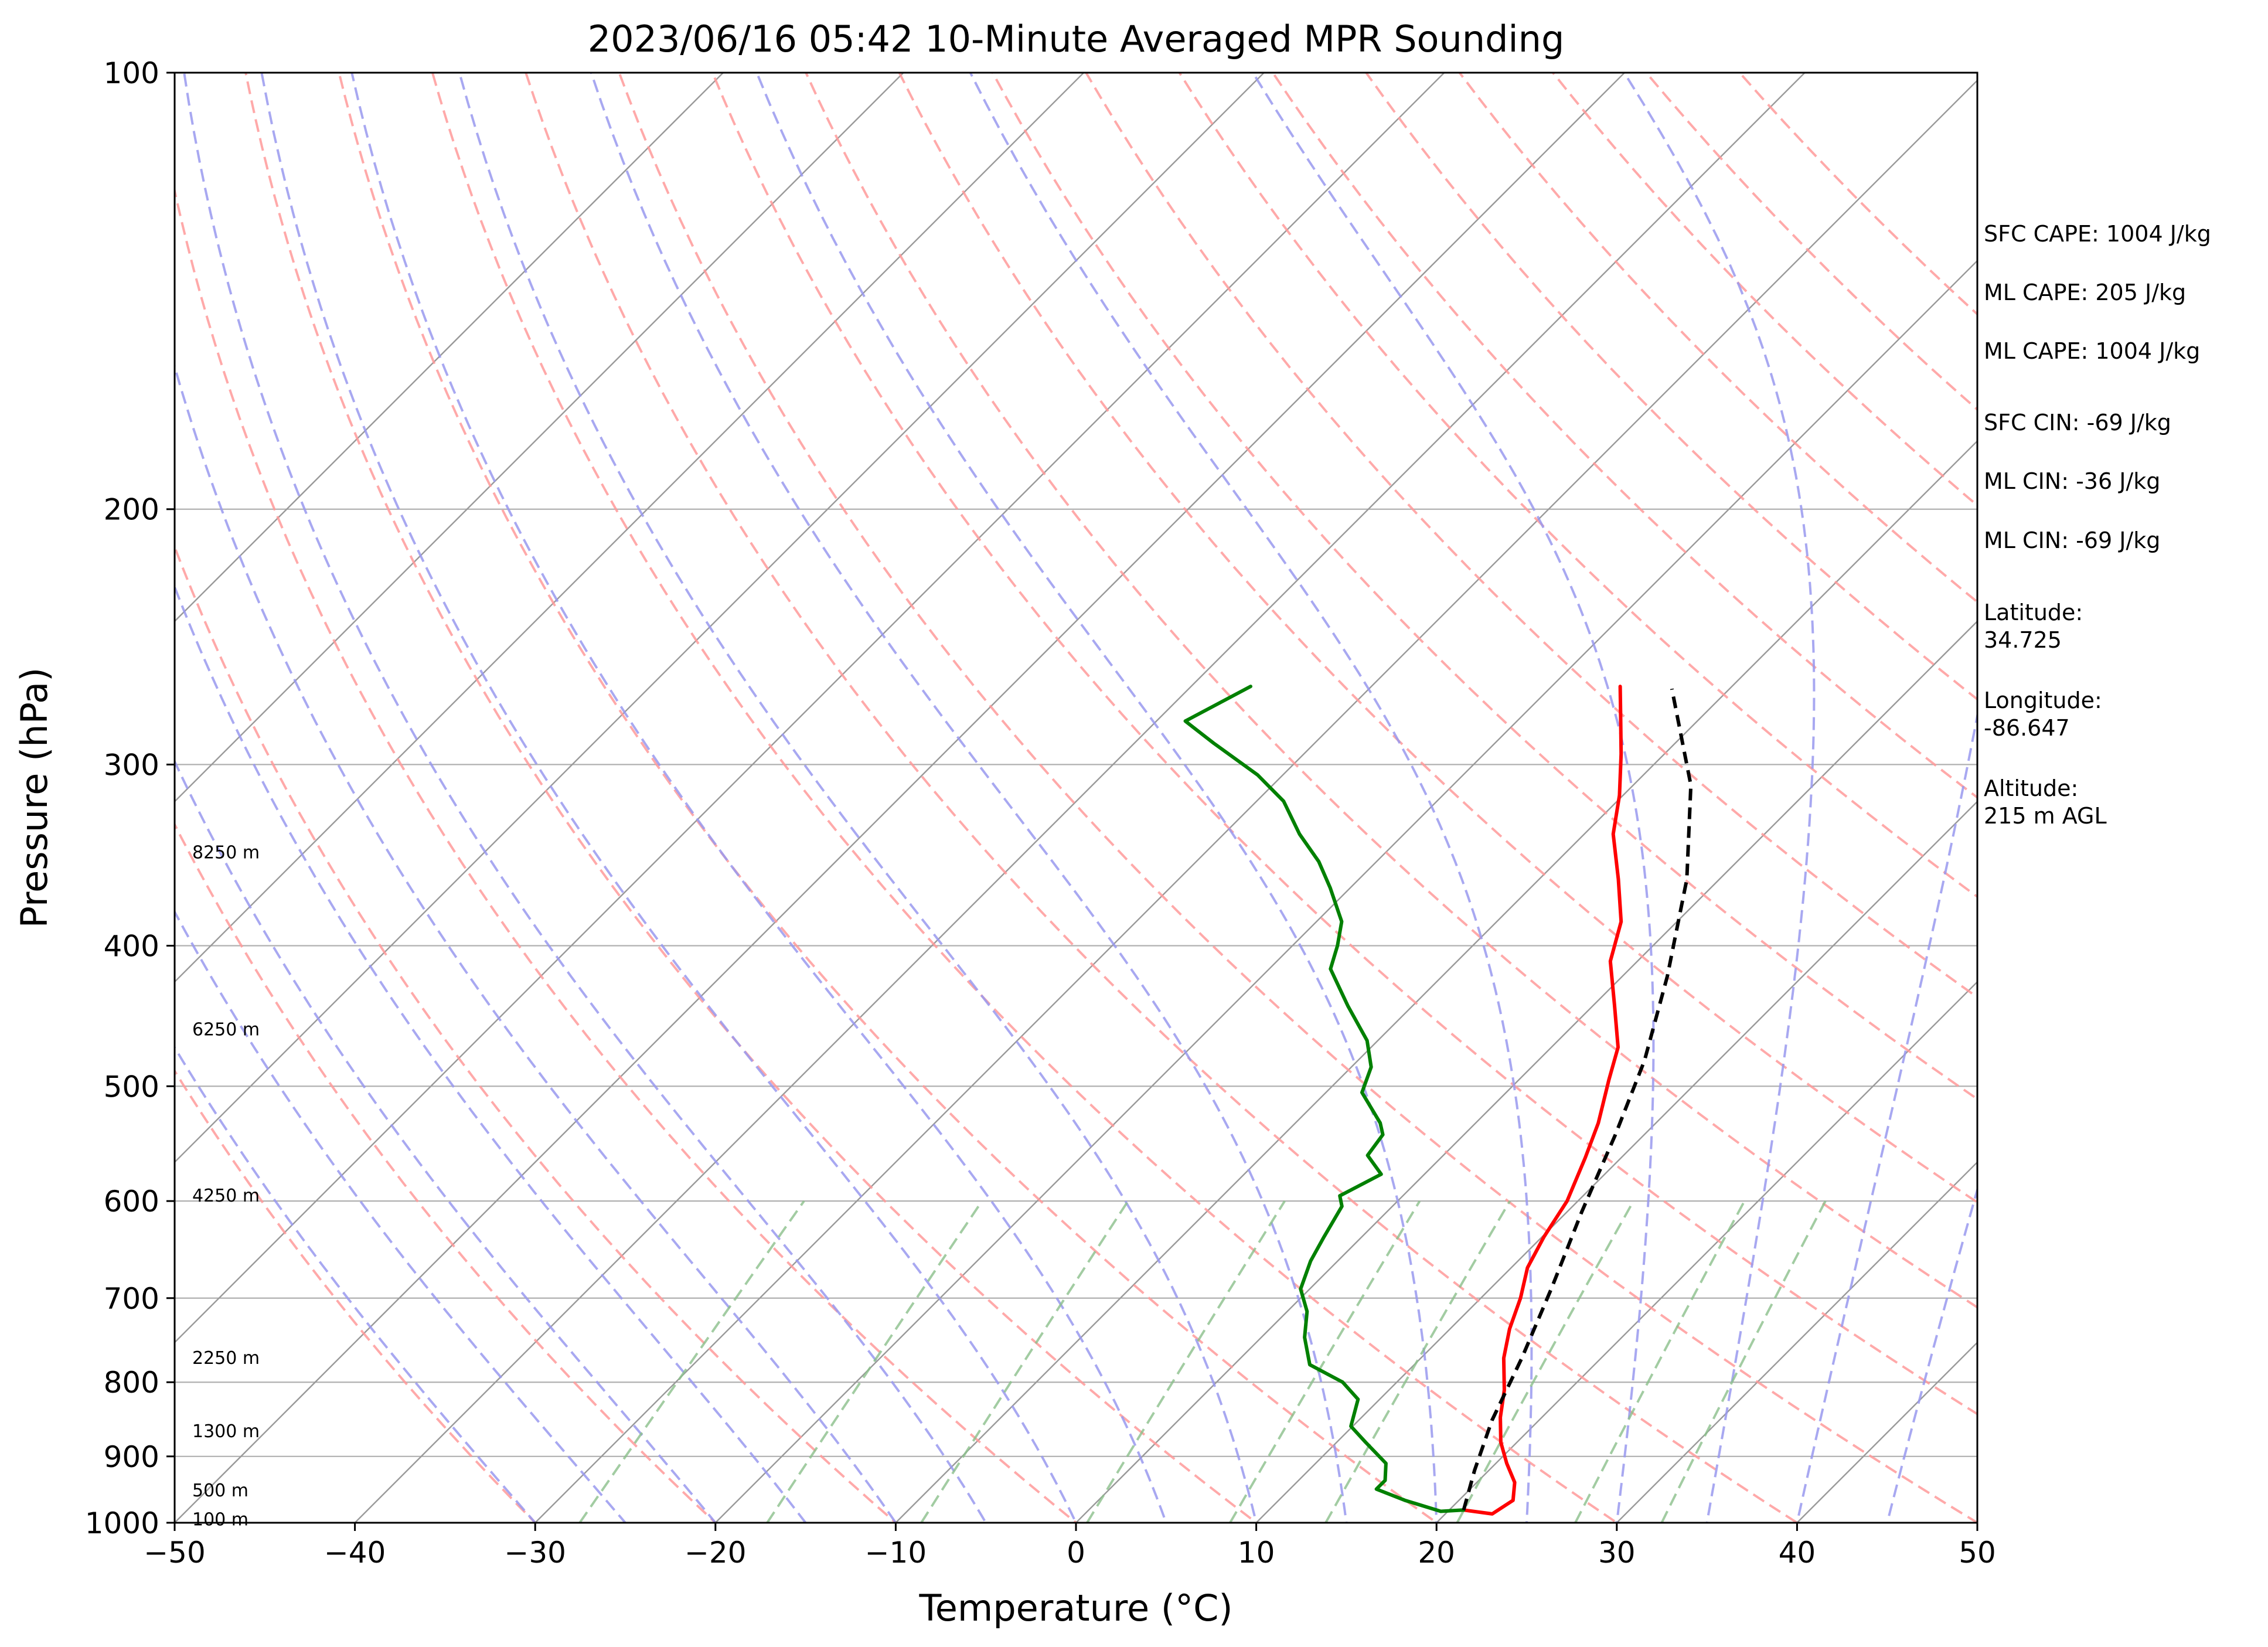 The height and width of the screenshot is (1647, 2268). I want to click on x-tick-label: 0, so click(1076, 1553).